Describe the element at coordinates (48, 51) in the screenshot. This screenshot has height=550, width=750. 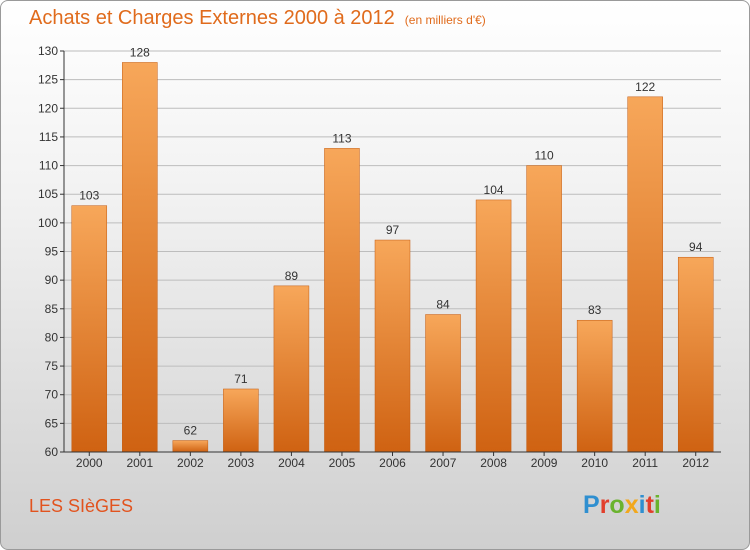
I see `y-tick-label: 130` at that location.